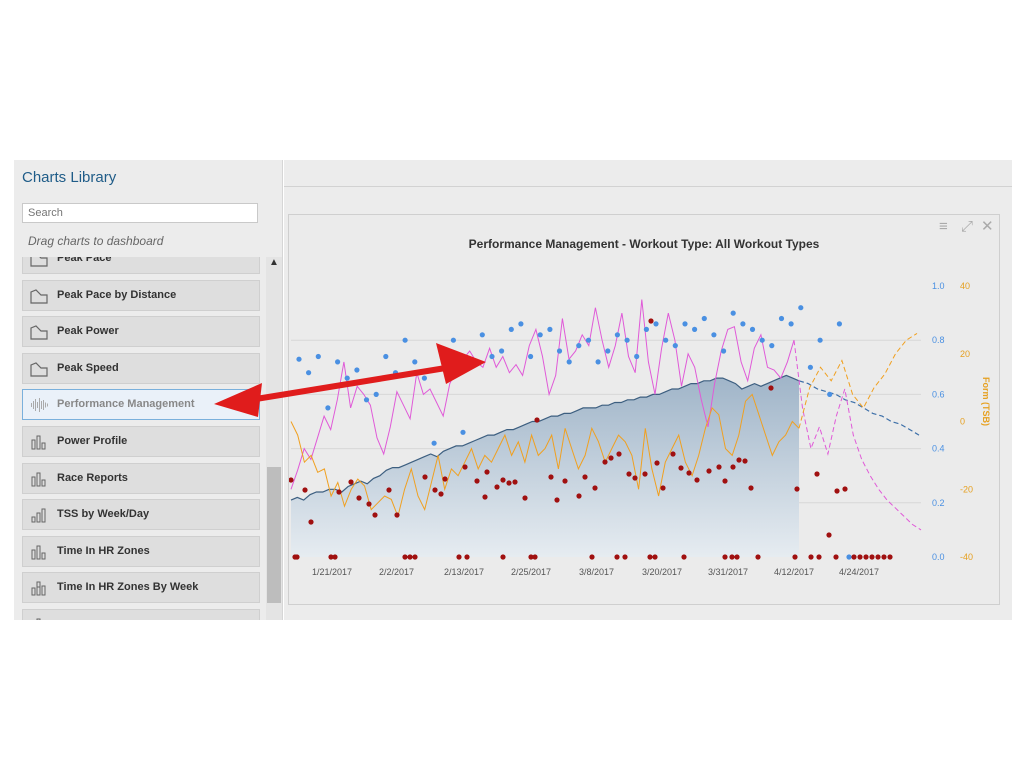 This screenshot has height=768, width=1024. I want to click on ascending-bar-chart-icon, so click(39, 515).